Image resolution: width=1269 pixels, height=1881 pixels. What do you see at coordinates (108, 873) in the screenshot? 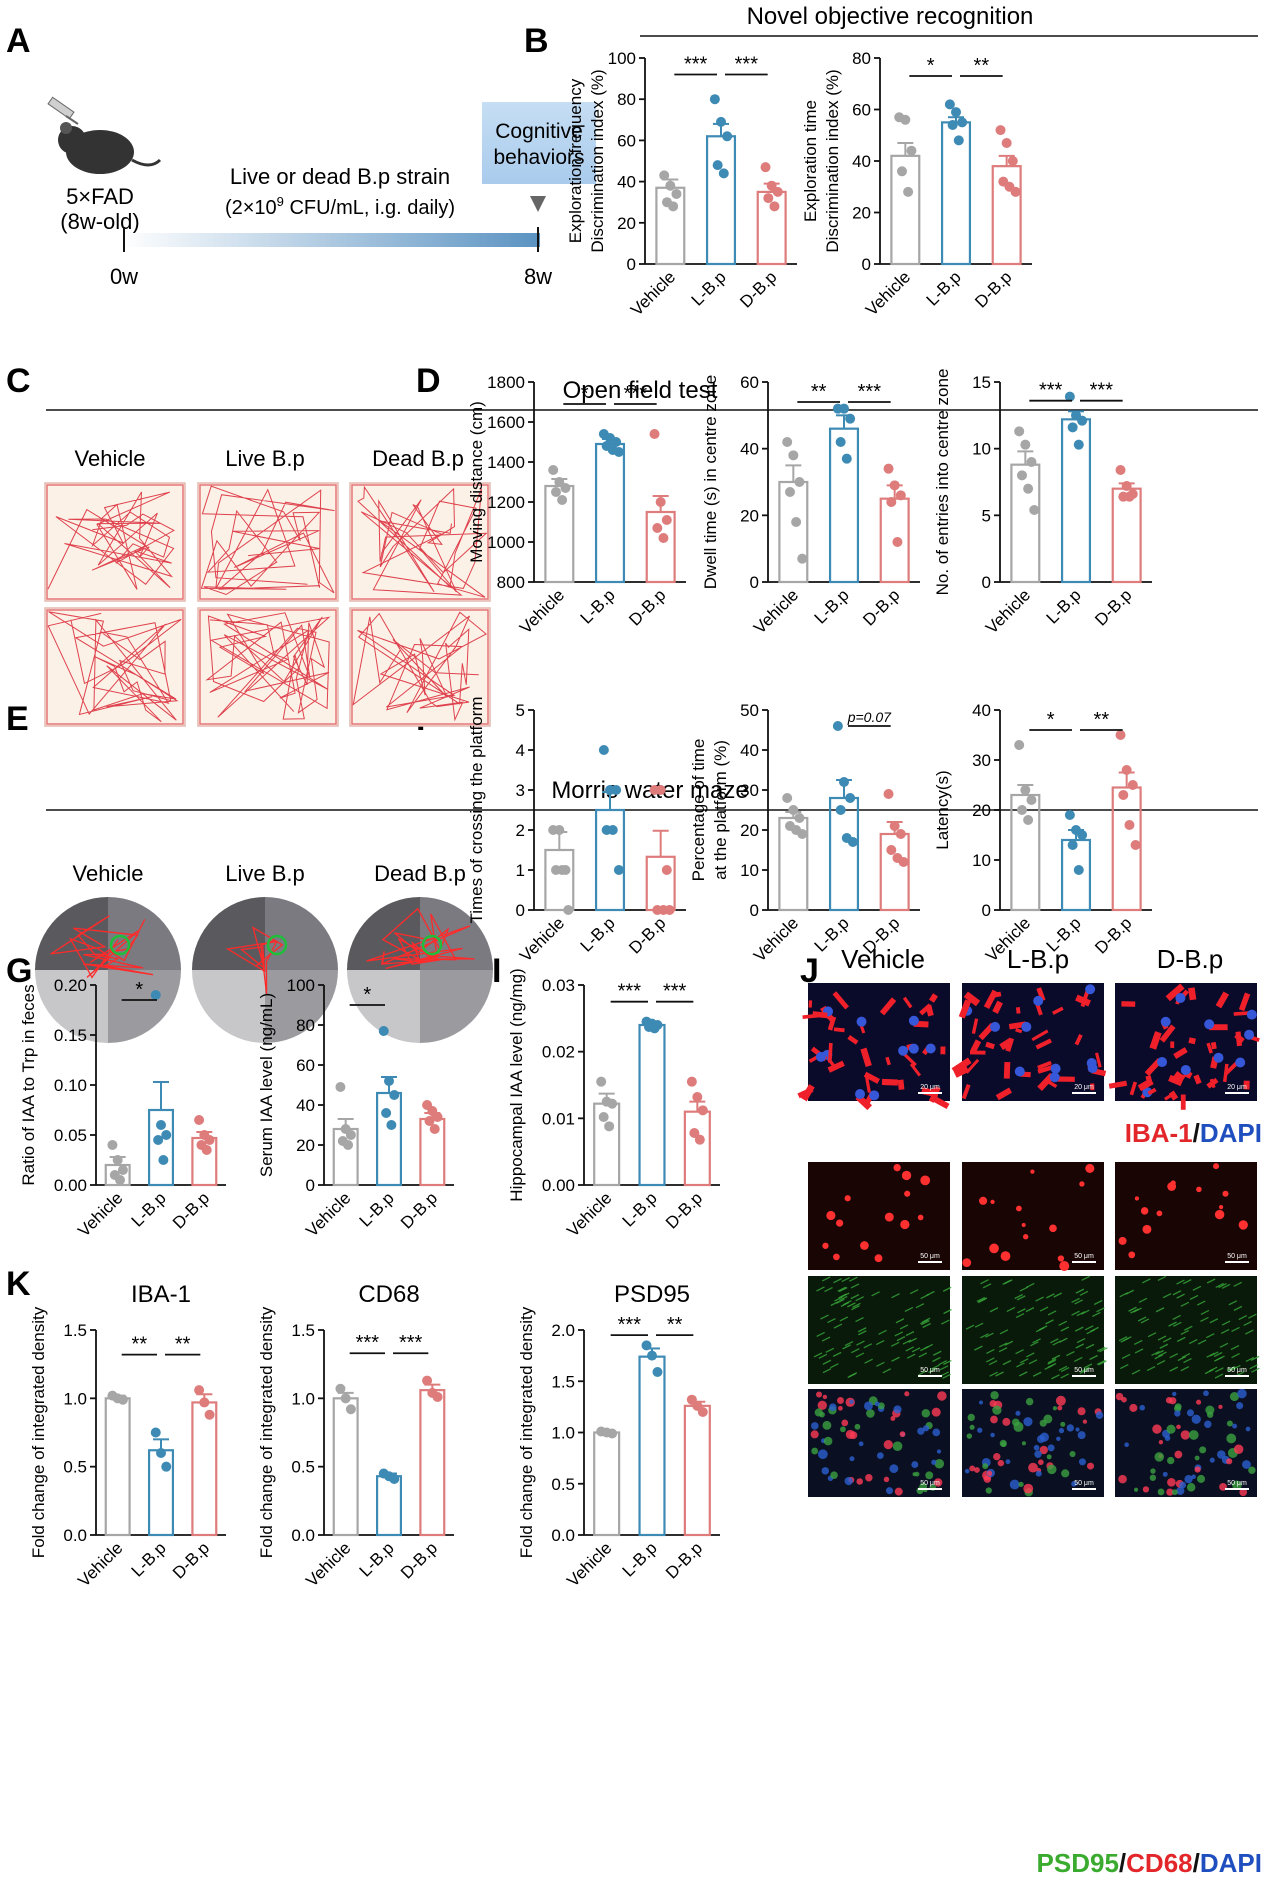
I see `mwm-group-label-vehicle: Vehicle` at bounding box center [108, 873].